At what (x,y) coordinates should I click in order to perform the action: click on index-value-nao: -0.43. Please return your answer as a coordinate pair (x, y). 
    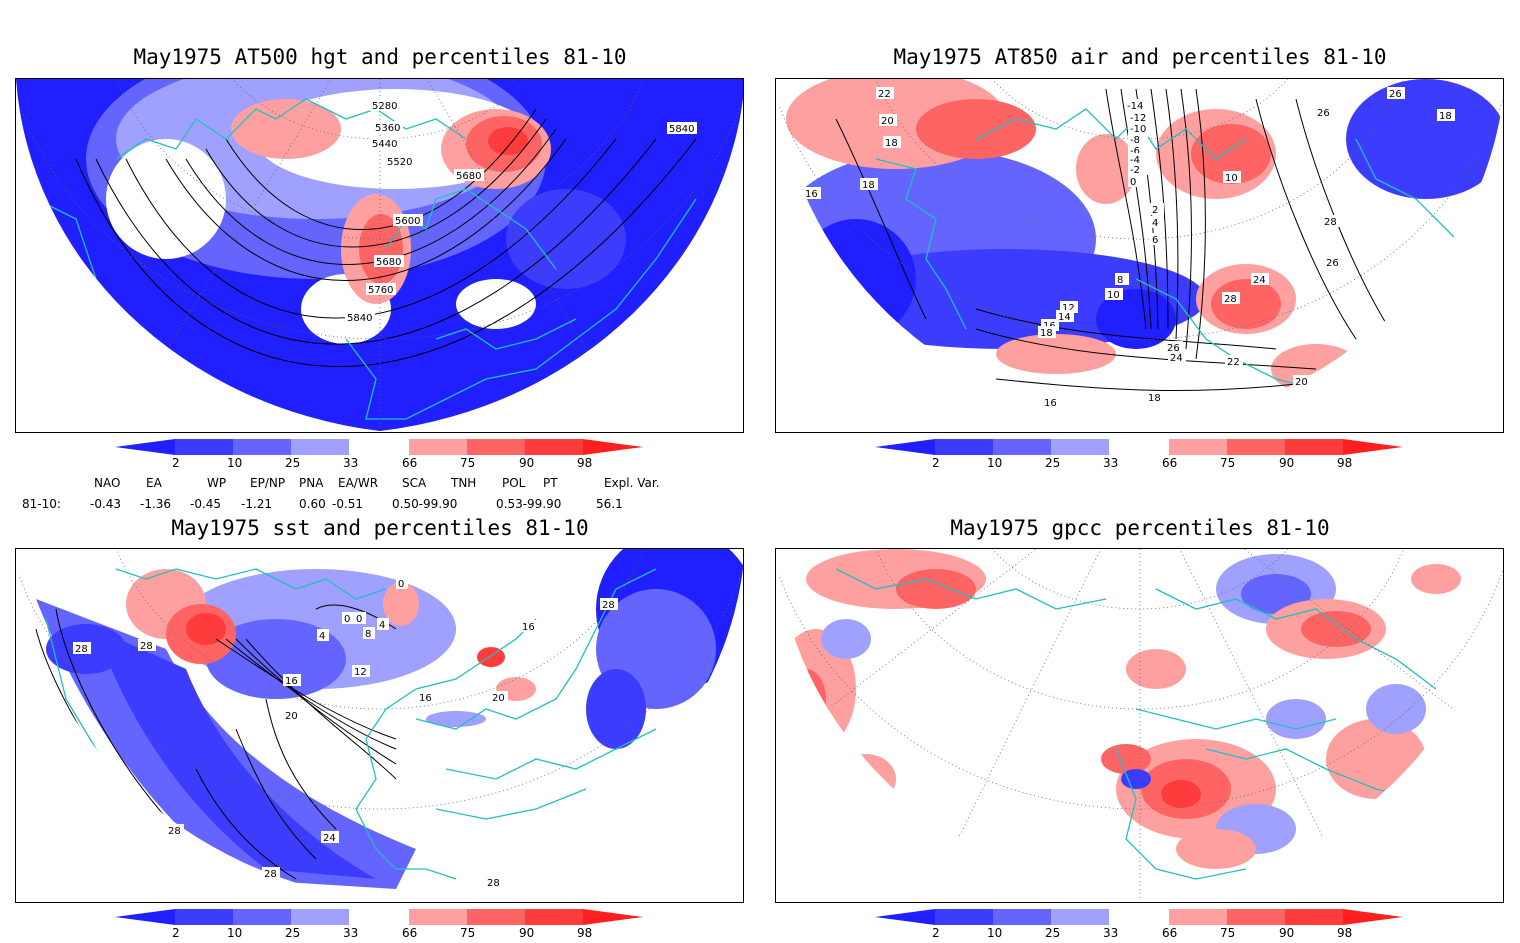
    Looking at the image, I should click on (106, 504).